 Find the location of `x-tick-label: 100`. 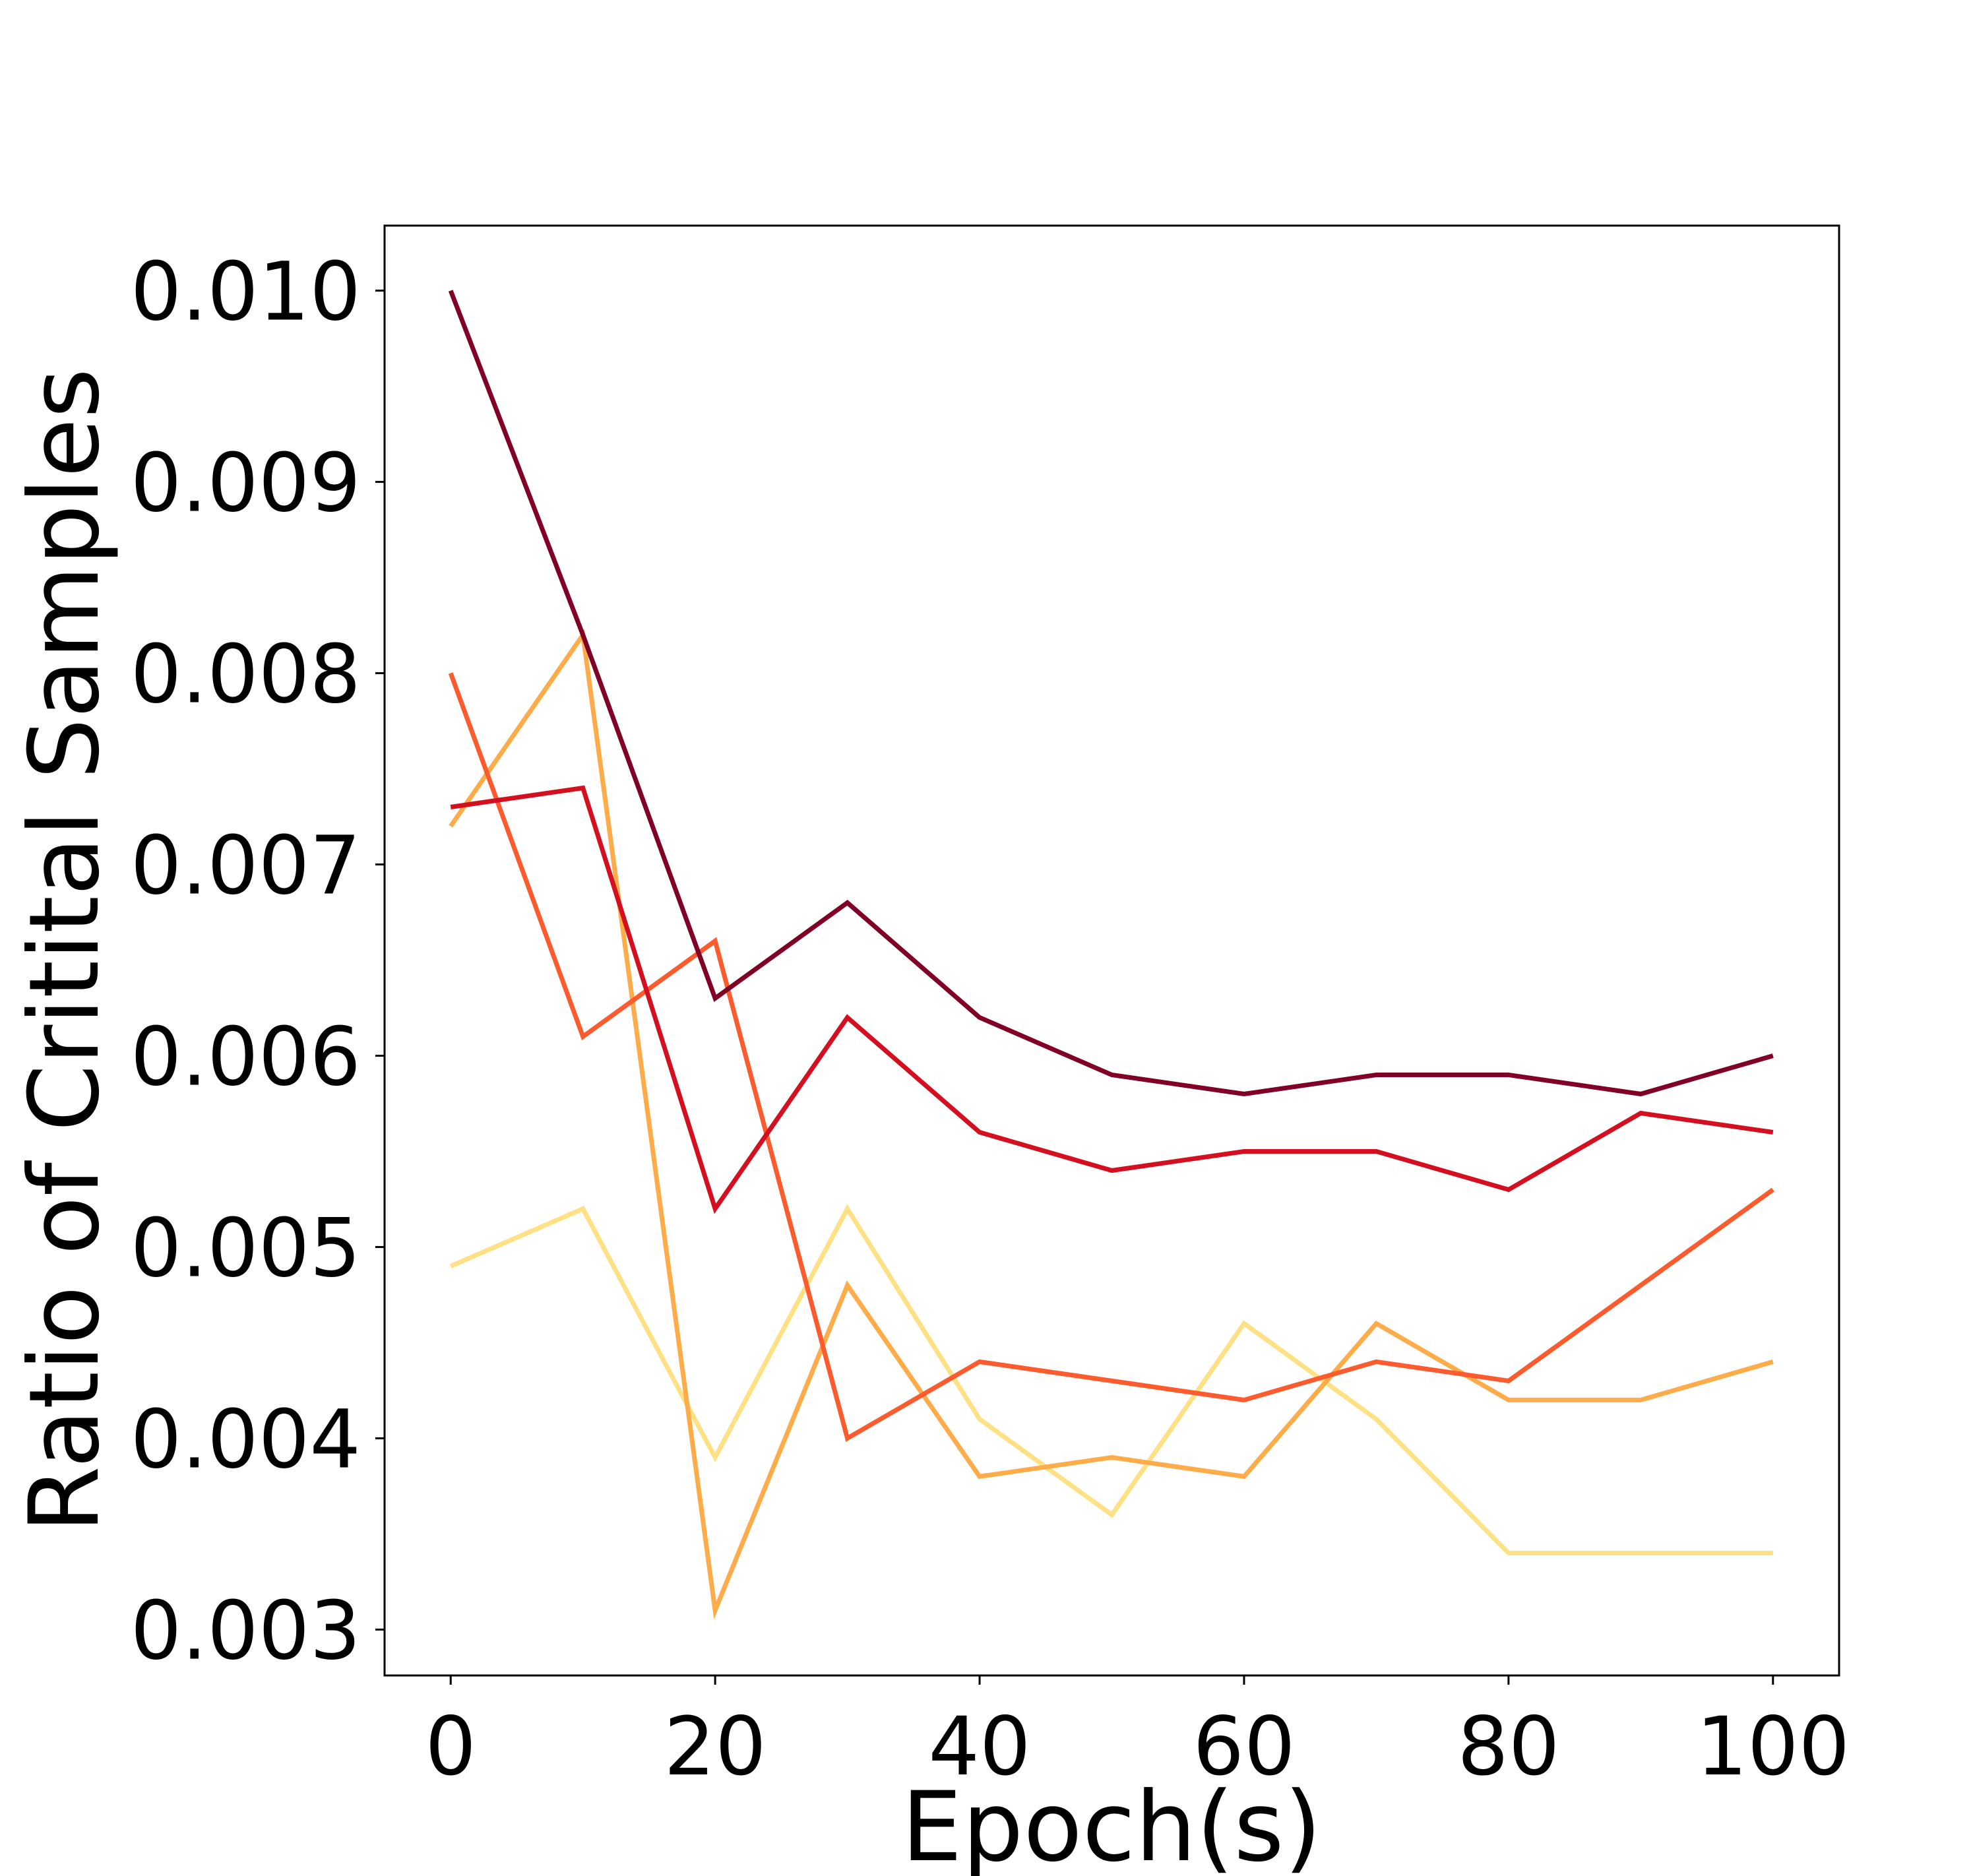

x-tick-label: 100 is located at coordinates (1773, 1747).